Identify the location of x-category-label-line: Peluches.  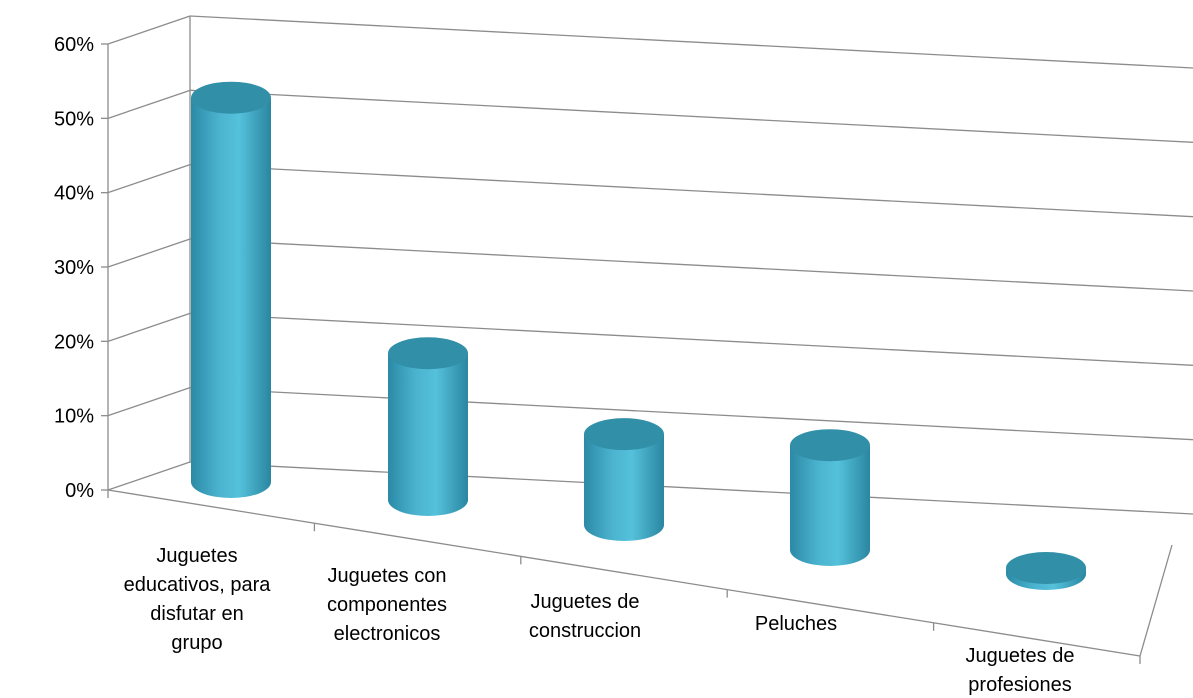
(796, 624).